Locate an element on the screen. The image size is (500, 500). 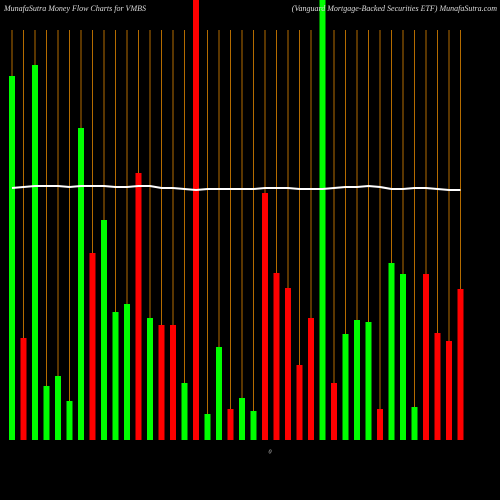
money-flow-line is located at coordinates (236, 188).